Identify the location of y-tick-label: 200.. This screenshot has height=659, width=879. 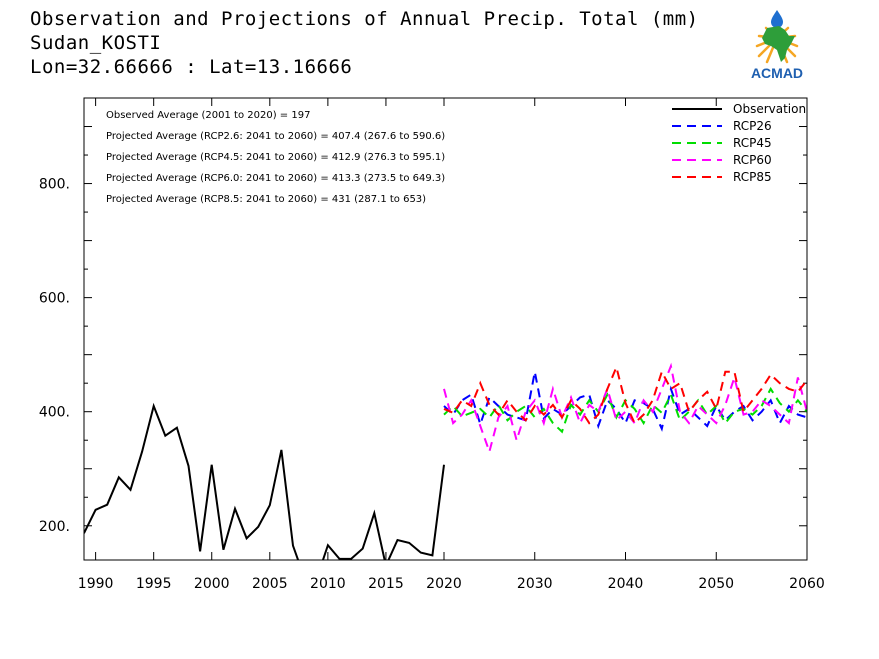
(54, 527).